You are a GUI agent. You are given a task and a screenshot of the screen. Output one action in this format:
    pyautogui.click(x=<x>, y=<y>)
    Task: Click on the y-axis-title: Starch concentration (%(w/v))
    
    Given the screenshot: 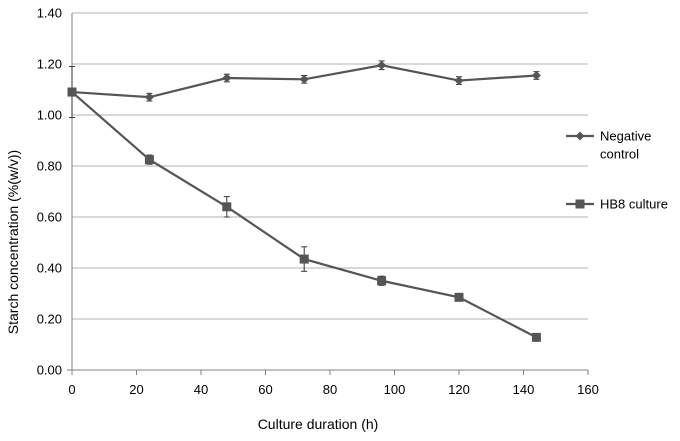 What is the action you would take?
    pyautogui.click(x=13, y=242)
    